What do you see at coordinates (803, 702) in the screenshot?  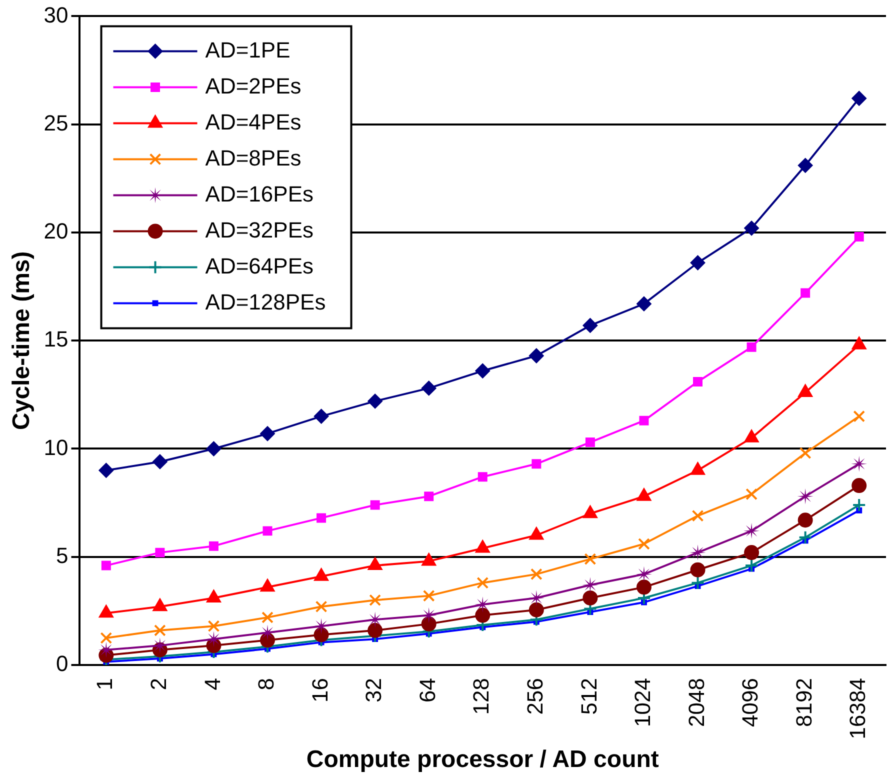 I see `x-tick-label: 8192` at bounding box center [803, 702].